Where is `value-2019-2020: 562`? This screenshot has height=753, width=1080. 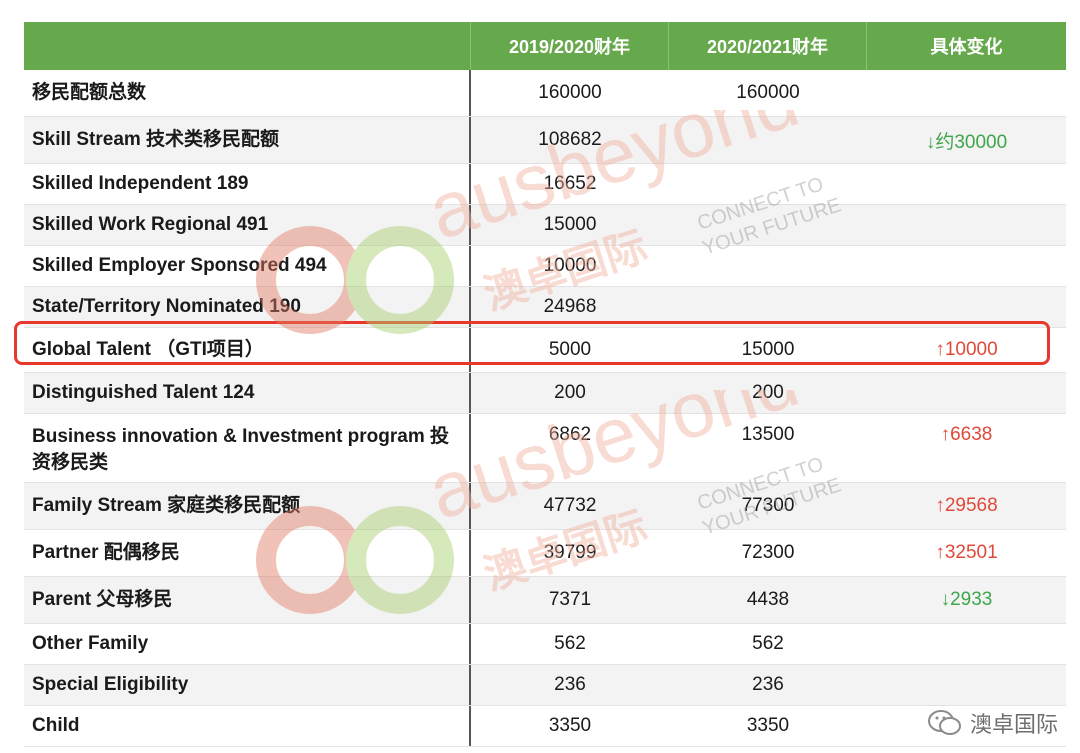
value-2019-2020: 562 is located at coordinates (570, 643).